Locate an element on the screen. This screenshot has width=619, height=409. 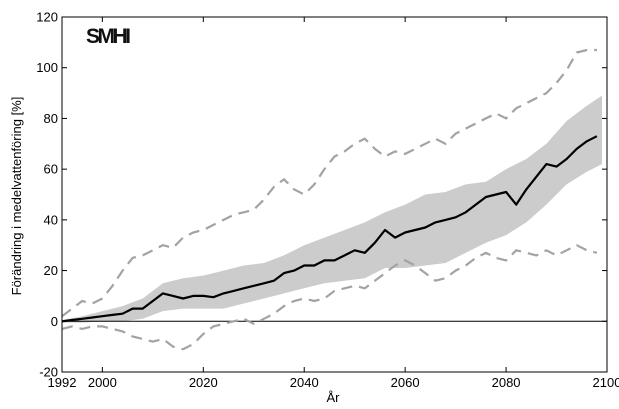
x-tick-label: 2100 is located at coordinates (606, 382).